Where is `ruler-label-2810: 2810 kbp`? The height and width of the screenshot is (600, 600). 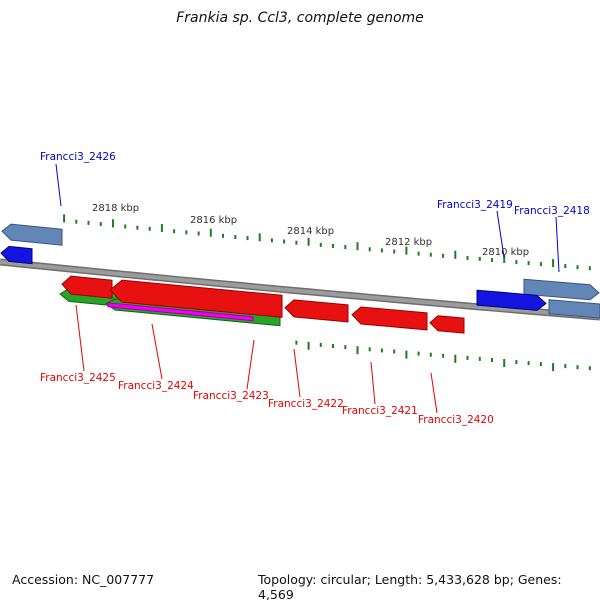
ruler-label-2810: 2810 kbp is located at coordinates (505, 252).